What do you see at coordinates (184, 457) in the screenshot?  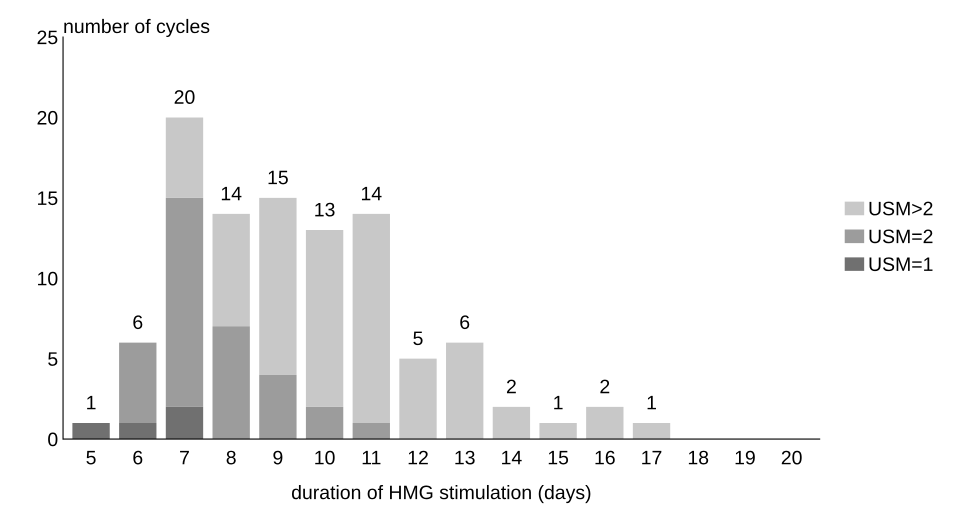 I see `x-tick-label: 7` at bounding box center [184, 457].